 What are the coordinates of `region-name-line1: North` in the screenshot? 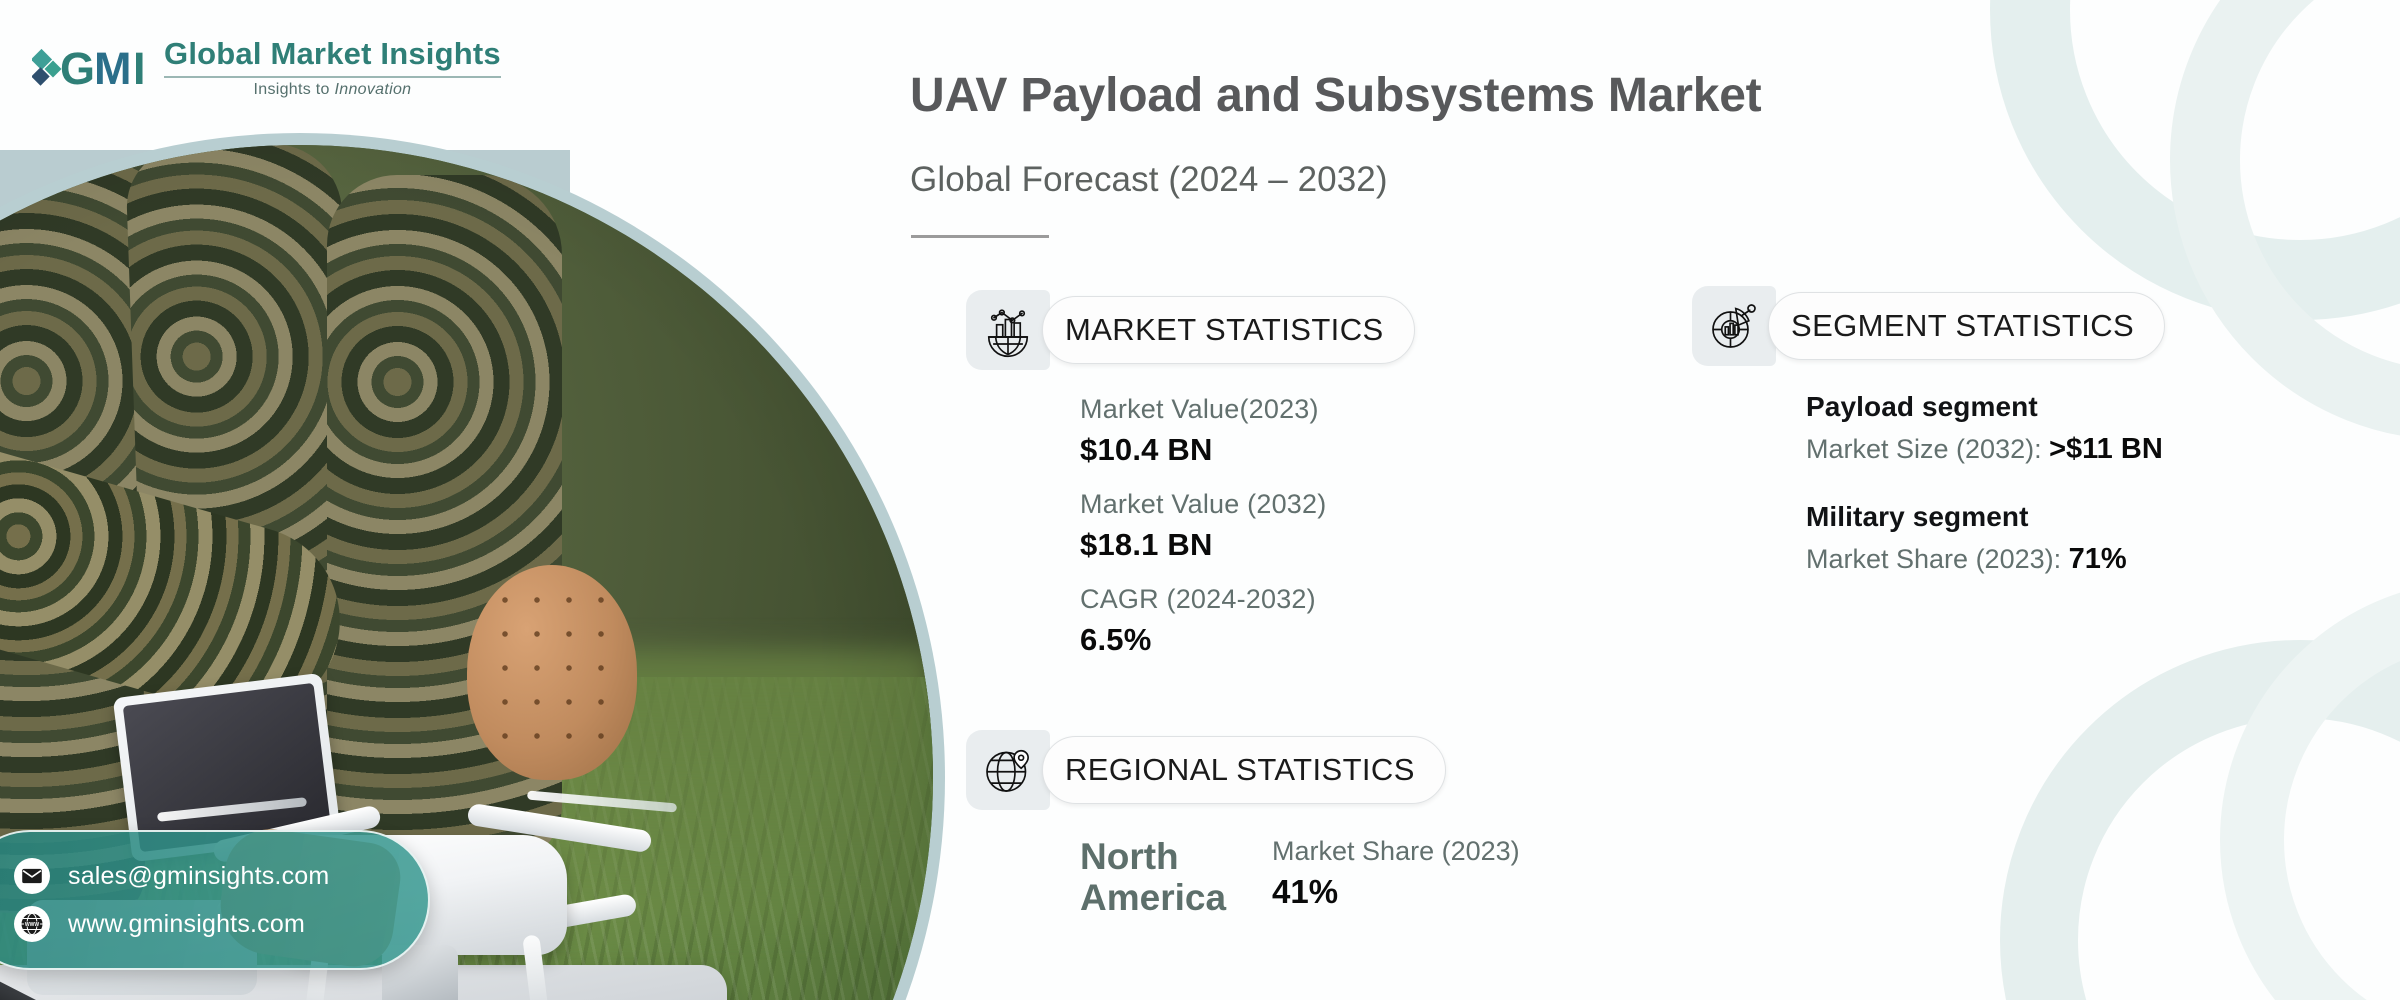 It's located at (1129, 856).